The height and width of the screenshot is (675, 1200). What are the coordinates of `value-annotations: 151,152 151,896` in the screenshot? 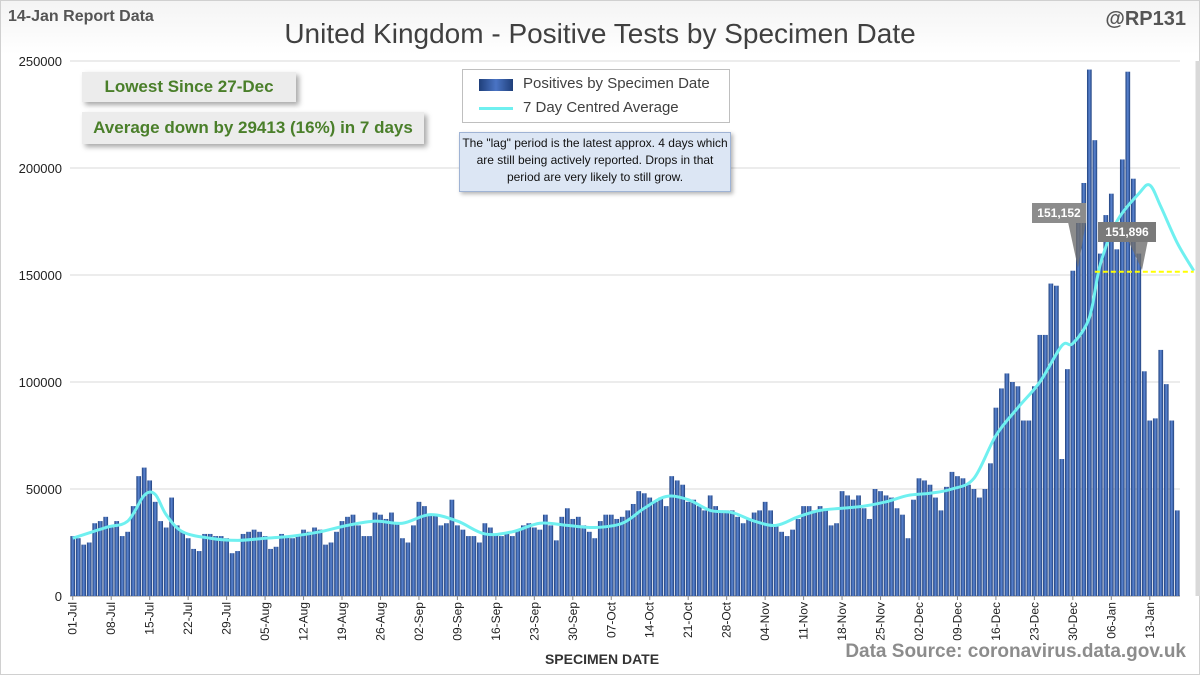 It's located at (1113, 238).